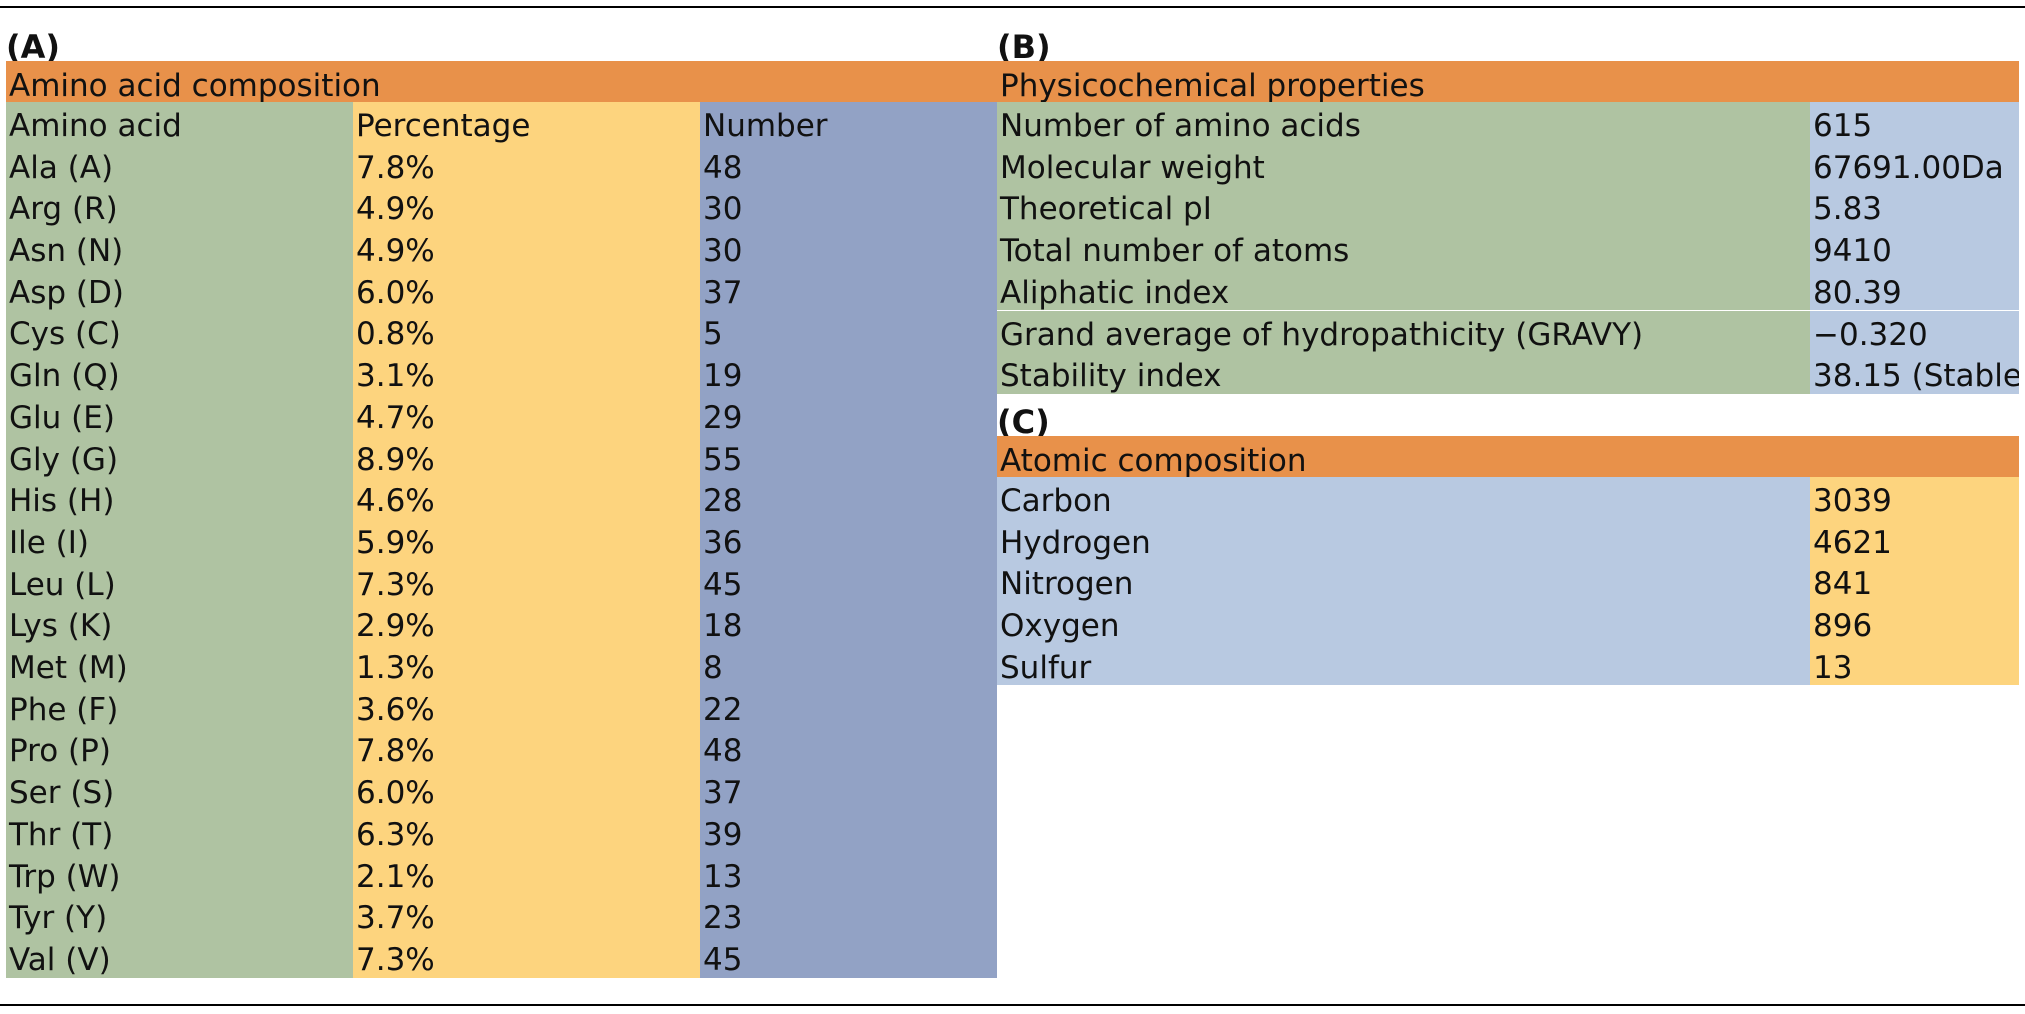 This screenshot has width=2025, height=1014. Describe the element at coordinates (526, 414) in the screenshot. I see `amino-acid-percentage-cell: 4.7%` at that location.